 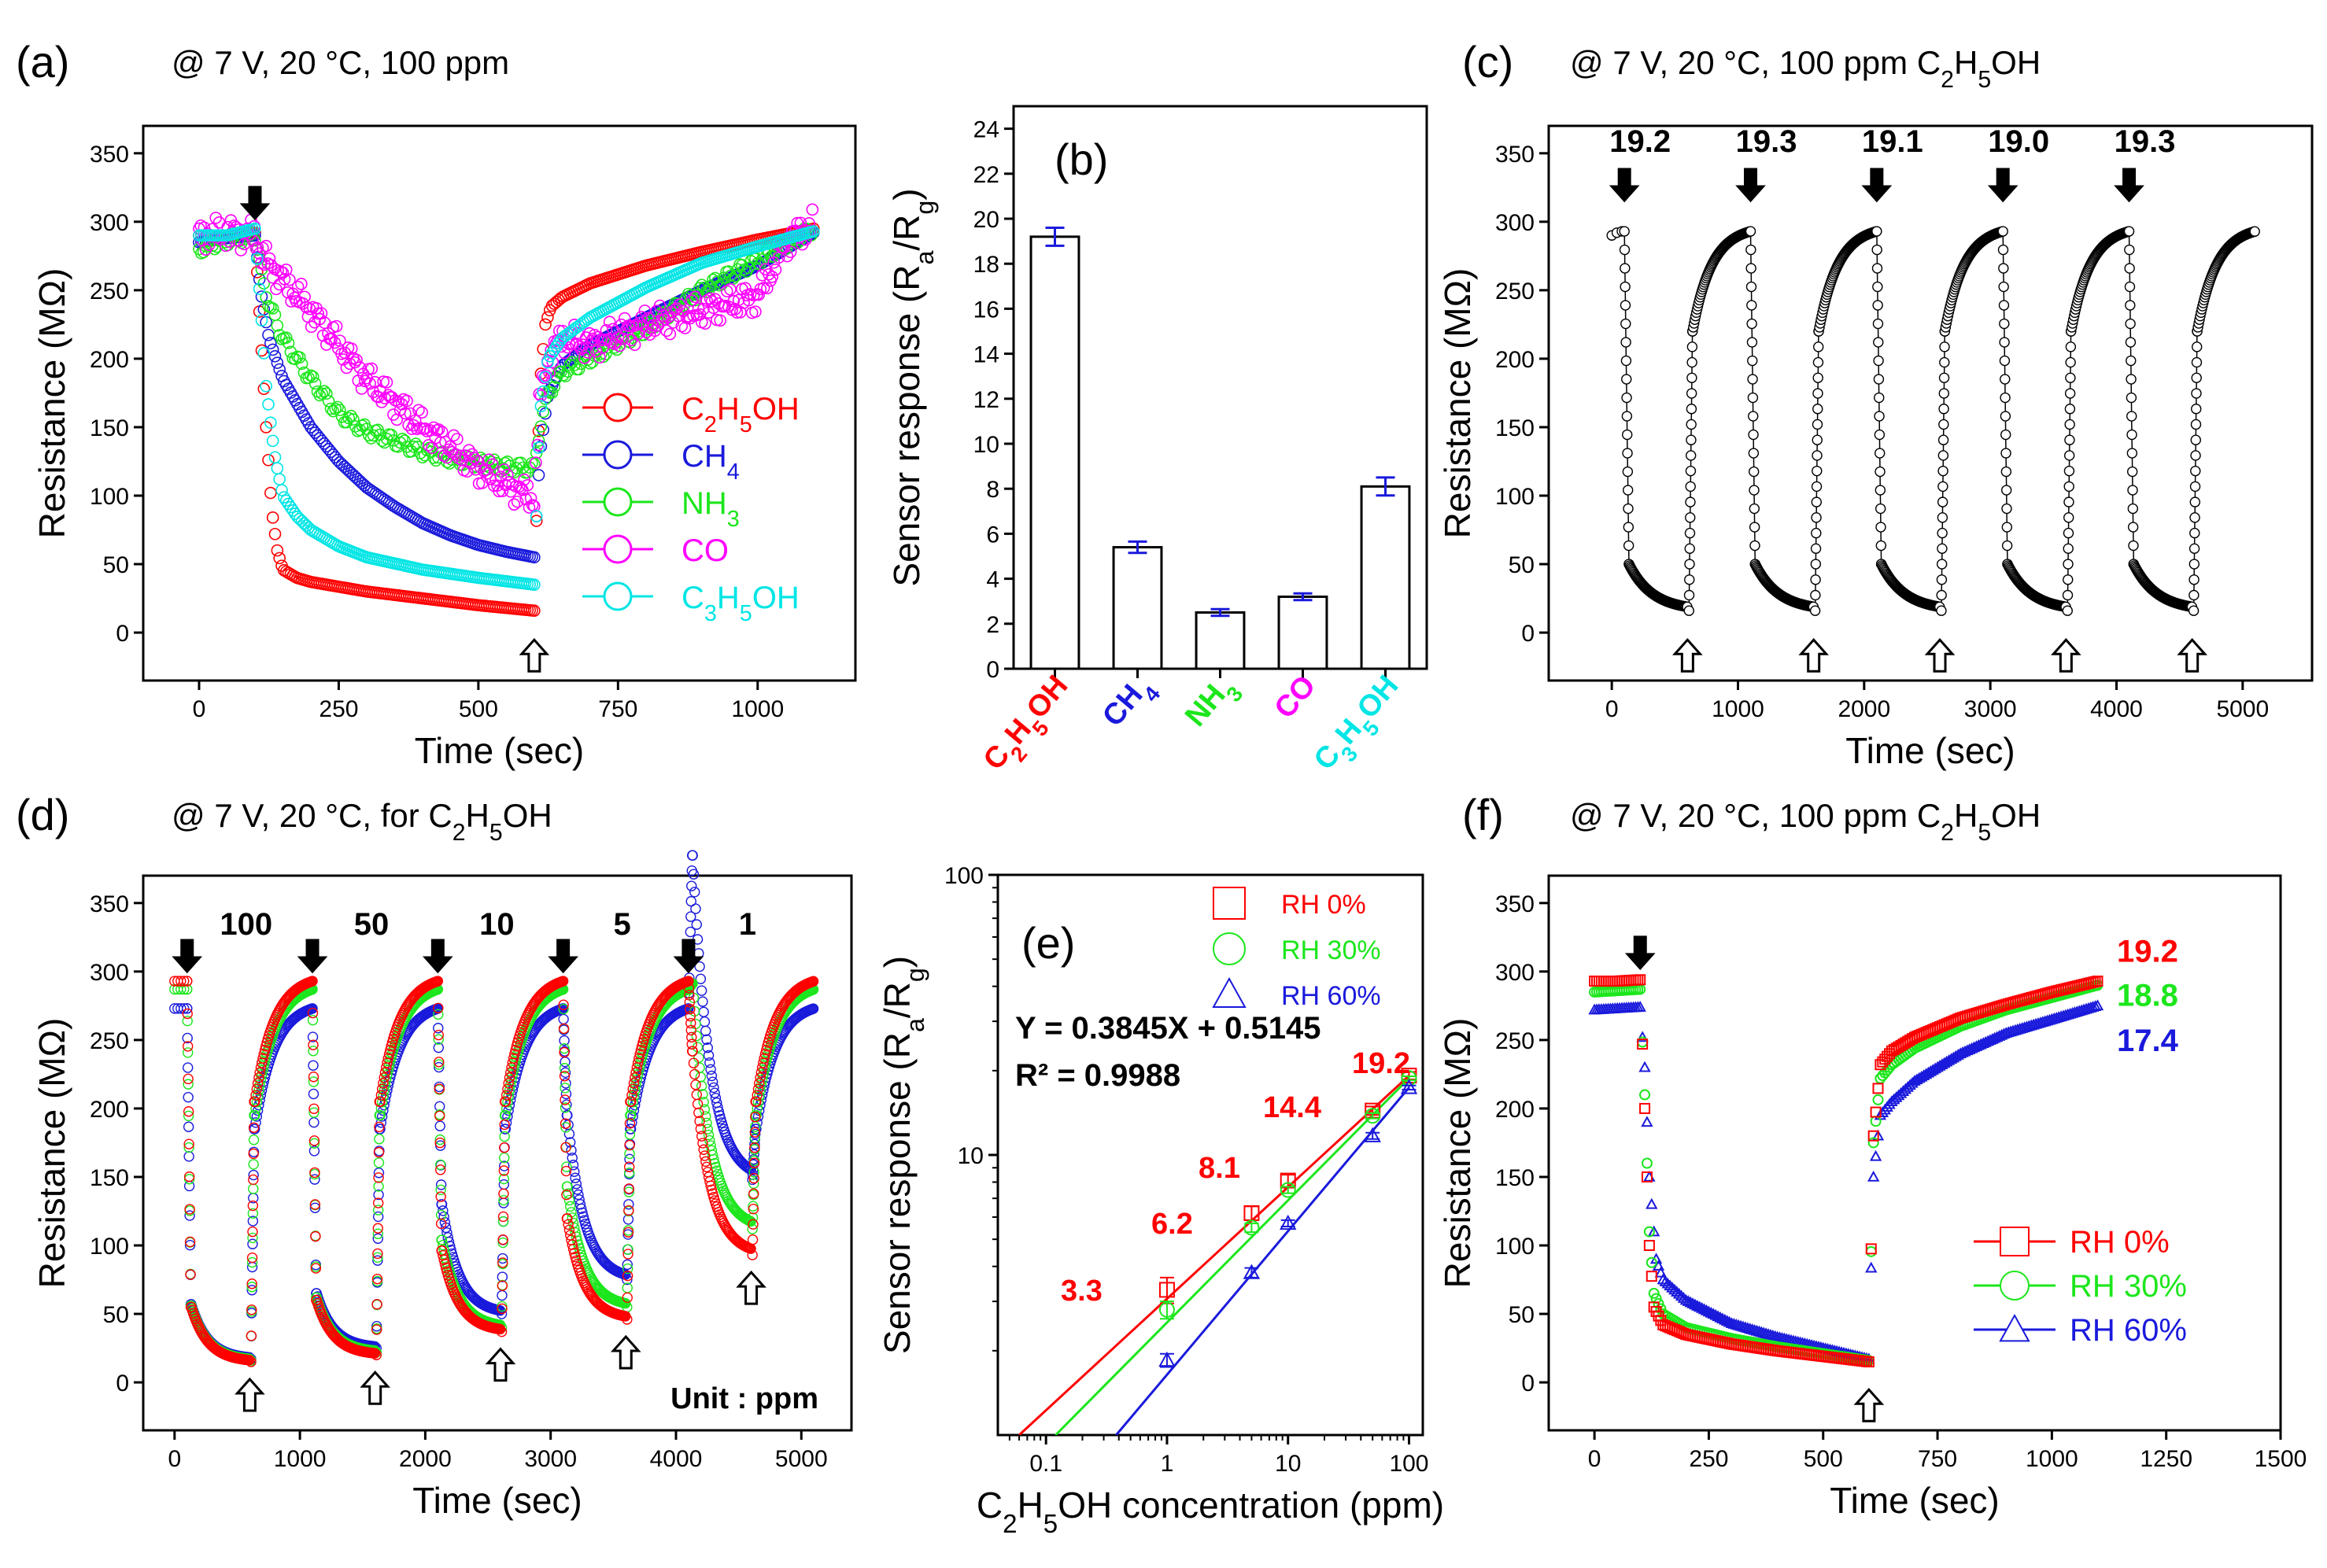 I want to click on category-label: C3H5OH, so click(x=1360, y=726).